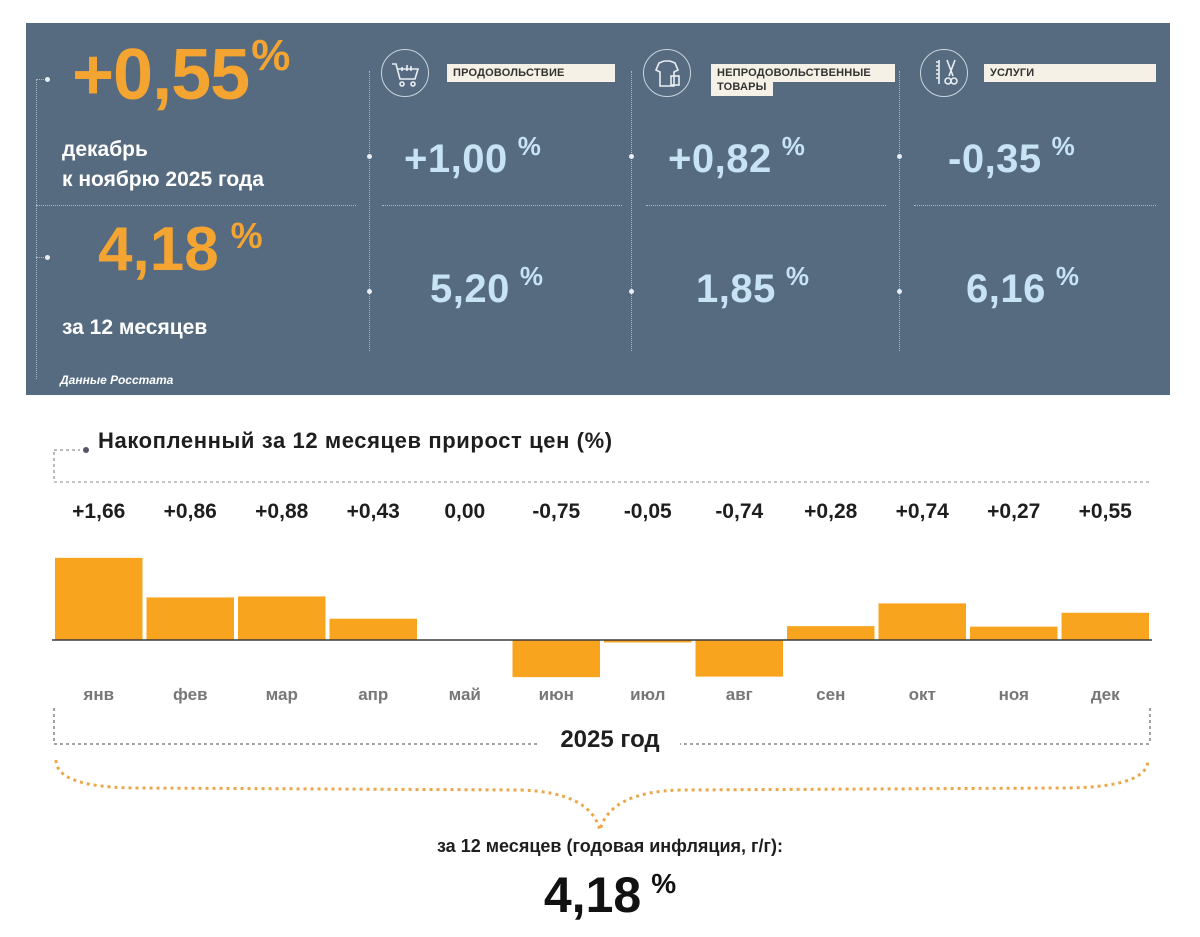 Image resolution: width=1200 pixels, height=937 pixels. What do you see at coordinates (271, 55) in the screenshot?
I see `monthly-inflation-unit: %` at bounding box center [271, 55].